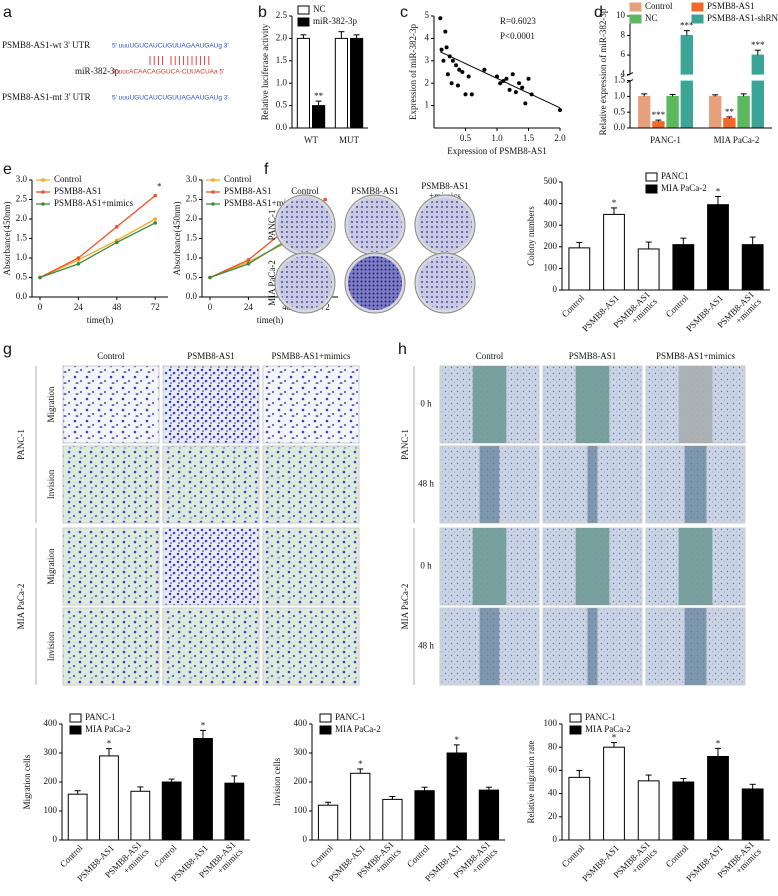 The image size is (778, 896). I want to click on y-tick-label: 20, so click(553, 816).